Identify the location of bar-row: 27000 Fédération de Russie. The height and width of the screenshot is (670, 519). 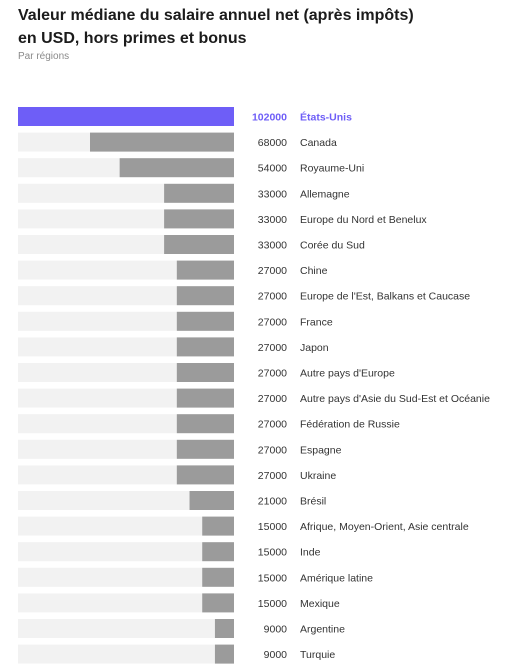
(209, 424).